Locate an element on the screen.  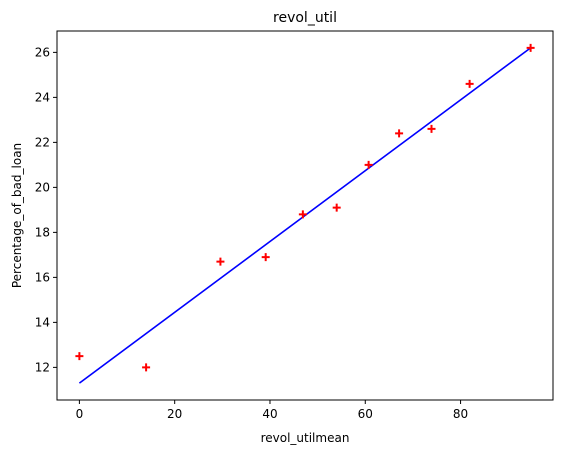
y-tick-label: 22 is located at coordinates (42, 142).